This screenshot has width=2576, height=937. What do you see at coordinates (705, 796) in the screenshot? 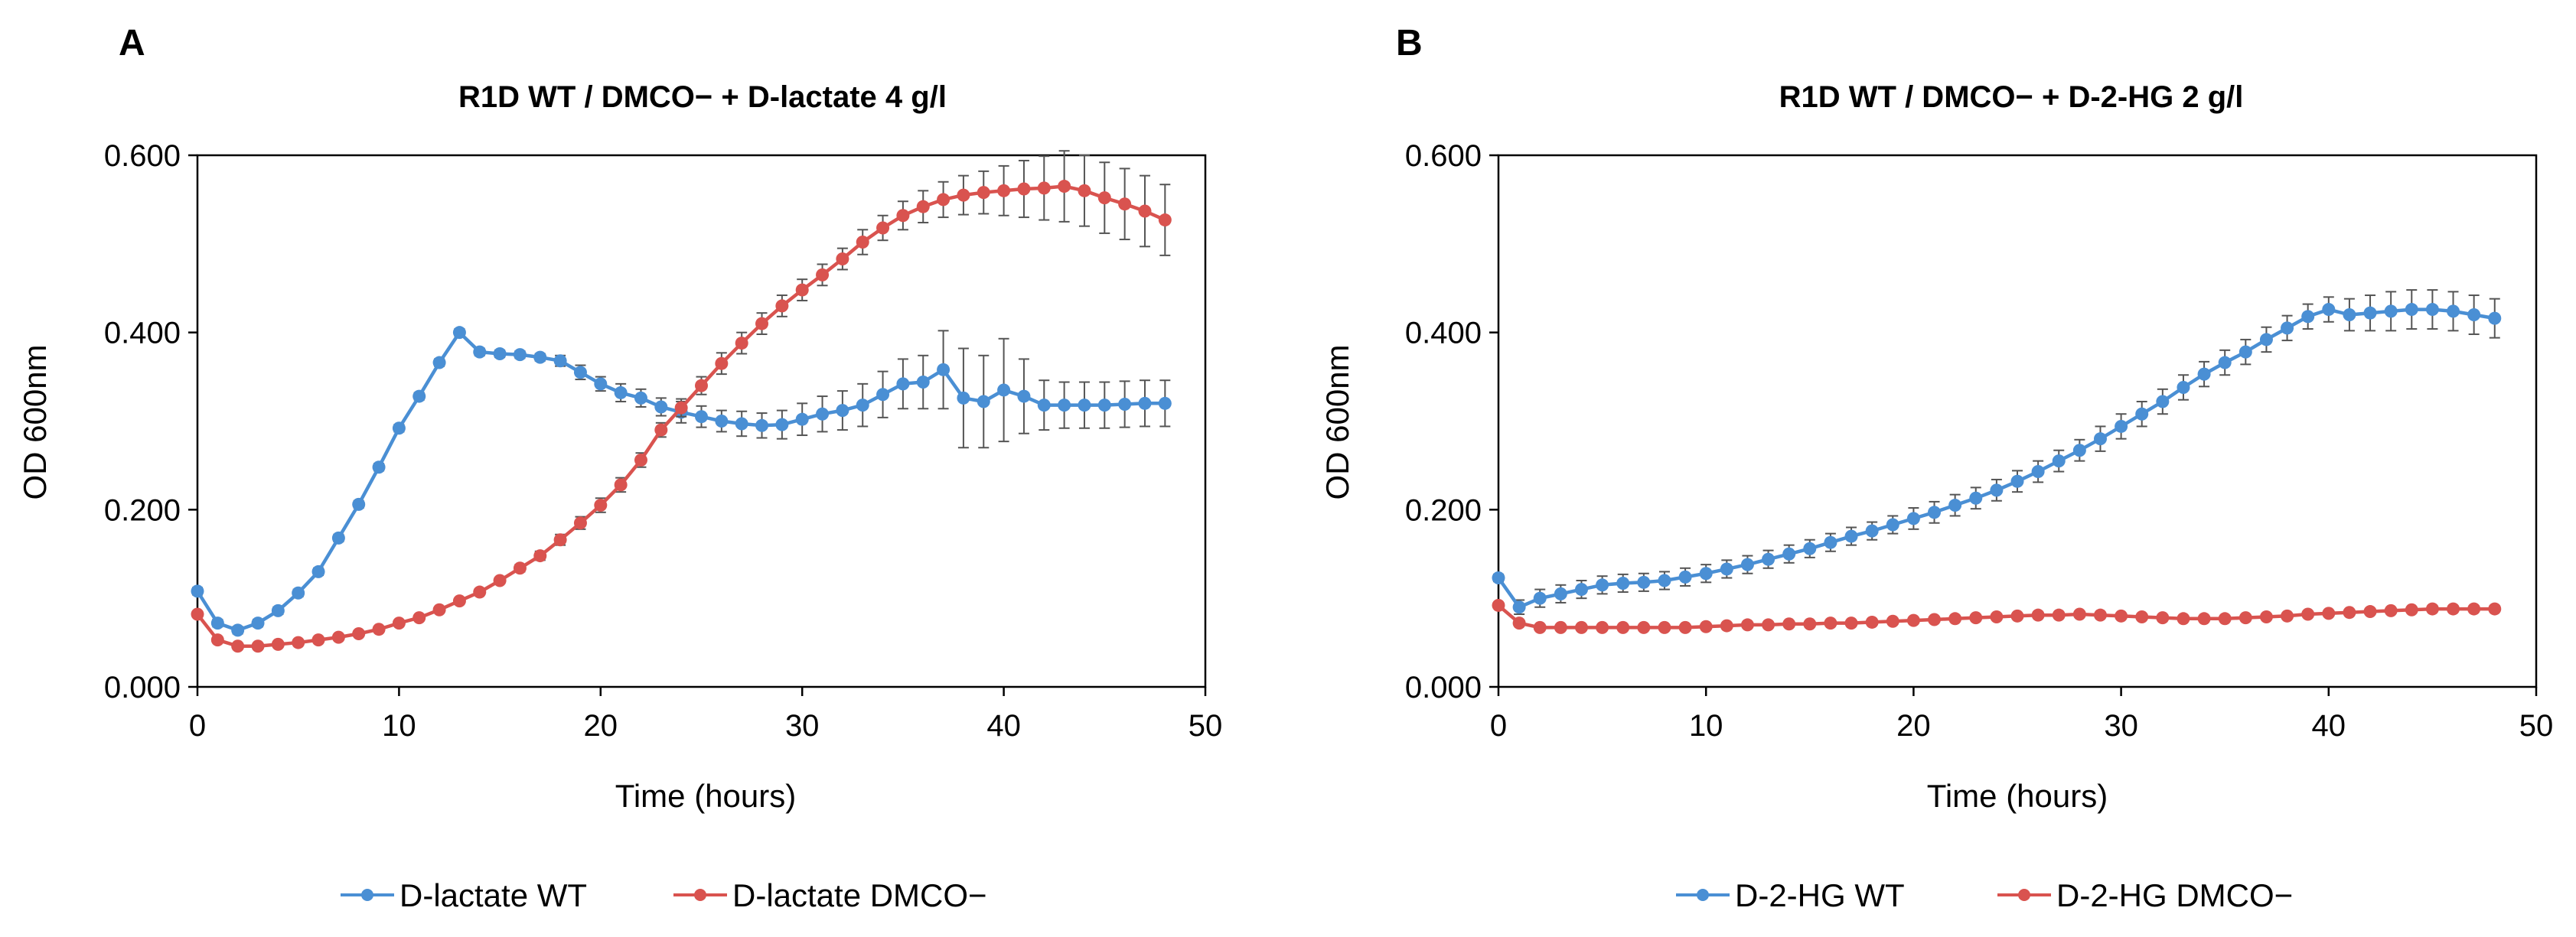
I see `x-axis-title: Time (hours)` at bounding box center [705, 796].